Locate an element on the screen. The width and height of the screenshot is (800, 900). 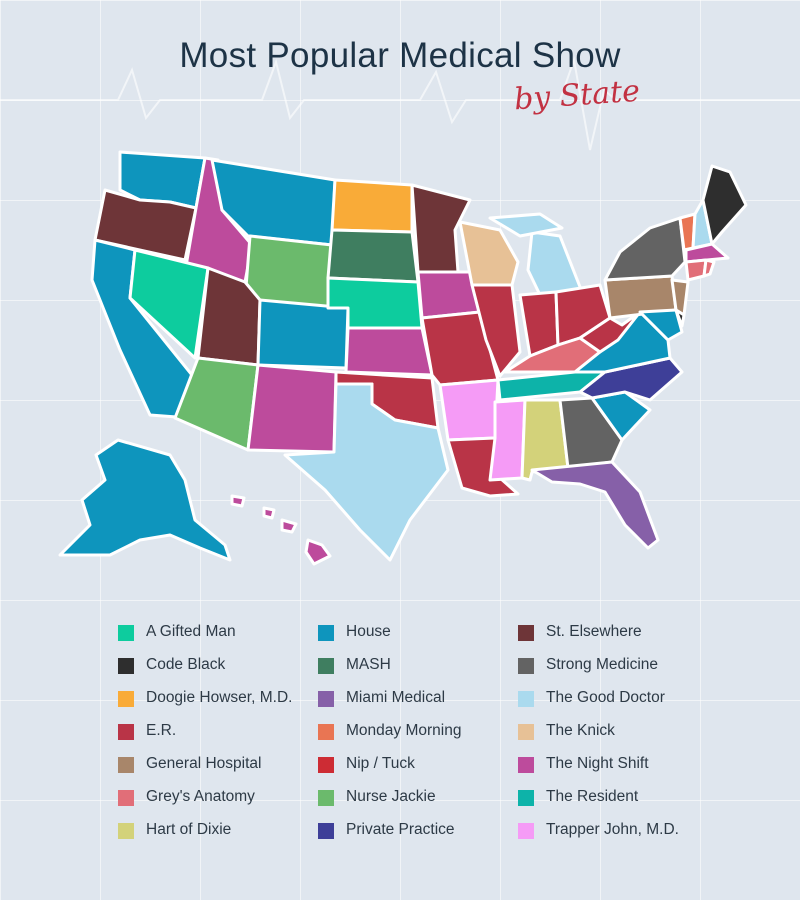
legend-label: The Night Shift is located at coordinates (597, 763).